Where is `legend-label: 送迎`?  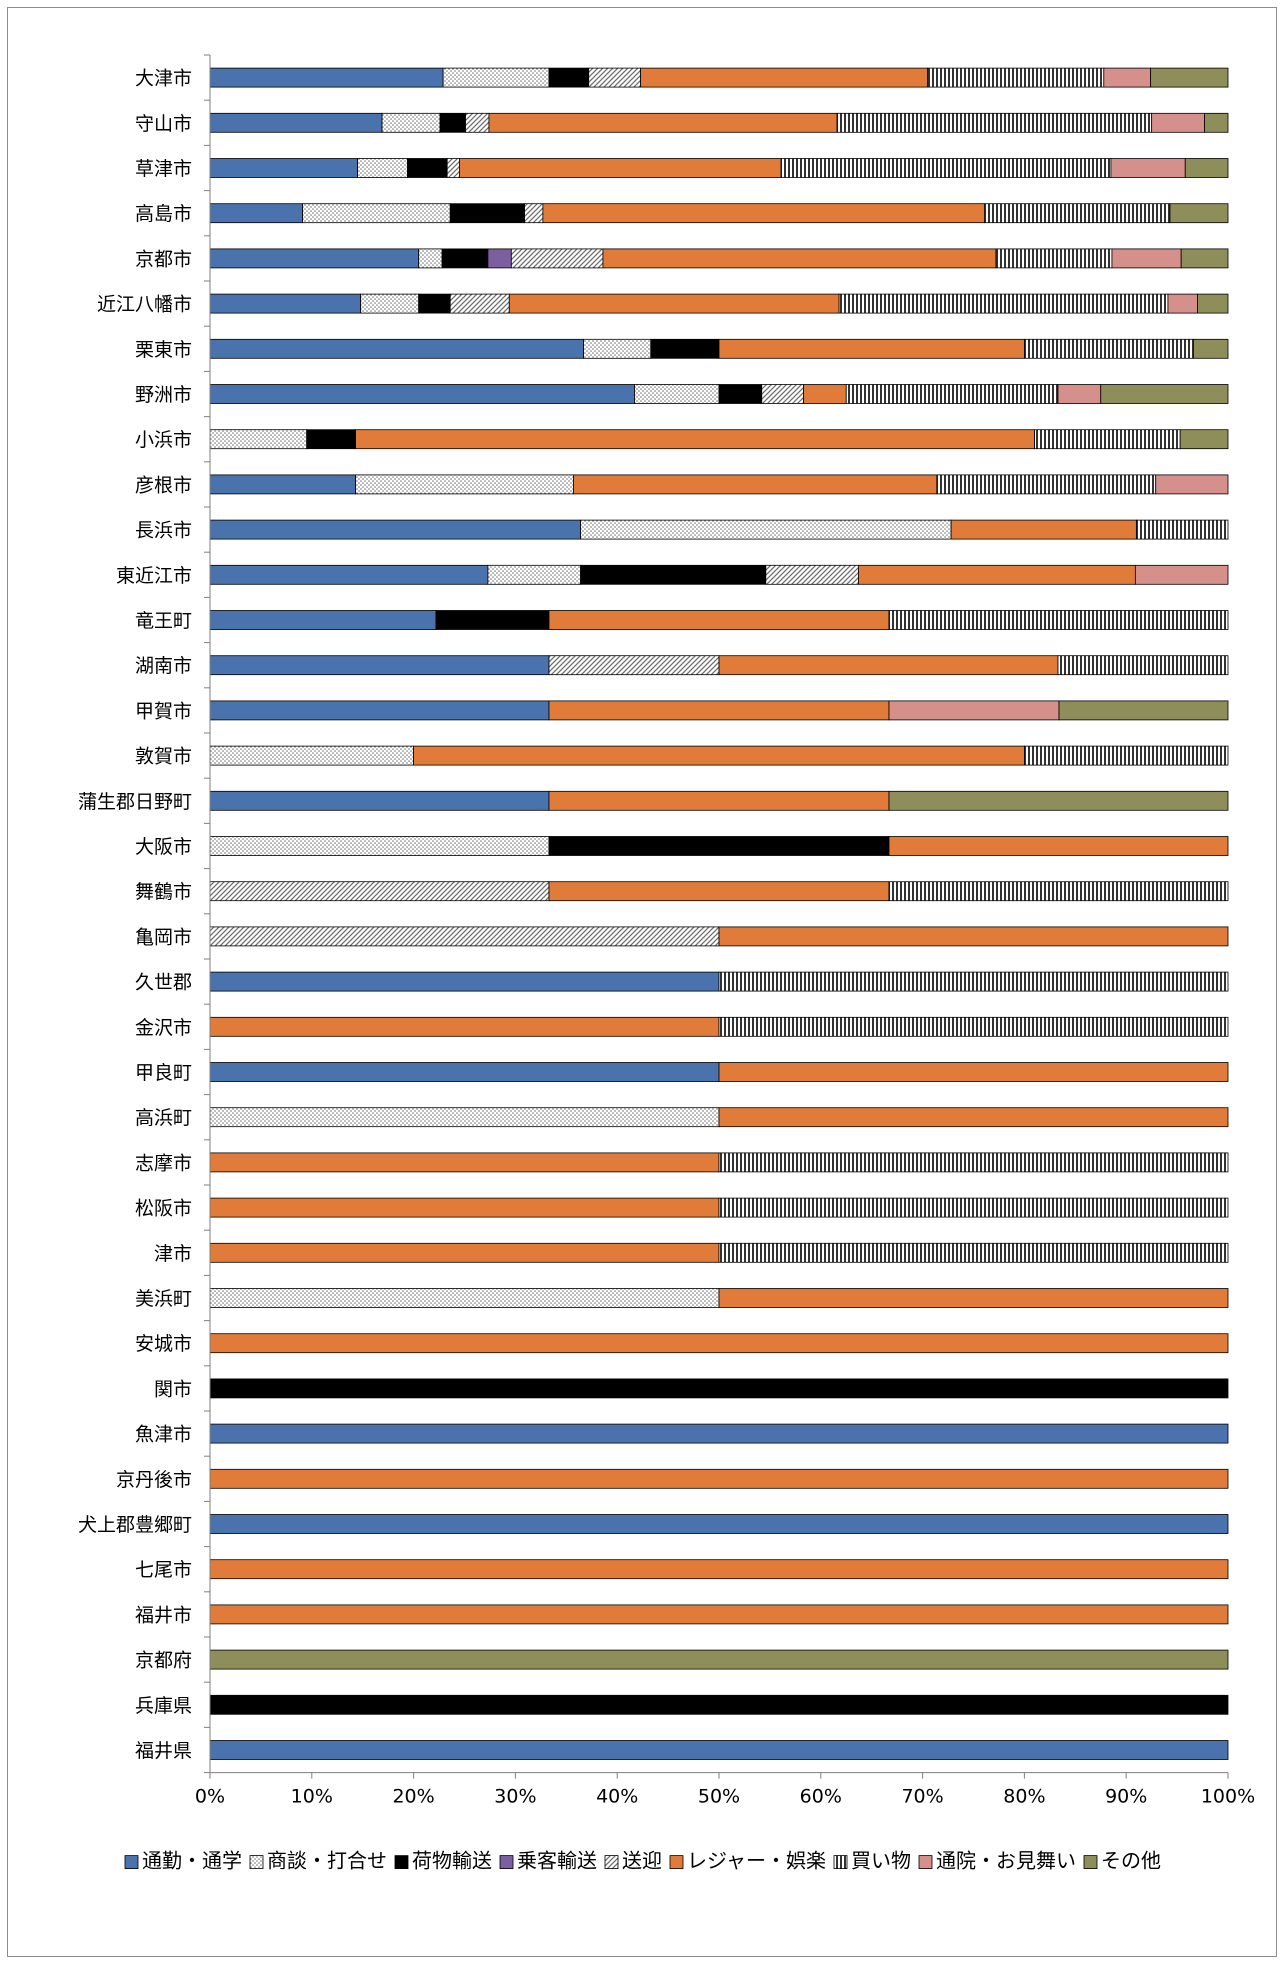
legend-label: 送迎 is located at coordinates (642, 1861).